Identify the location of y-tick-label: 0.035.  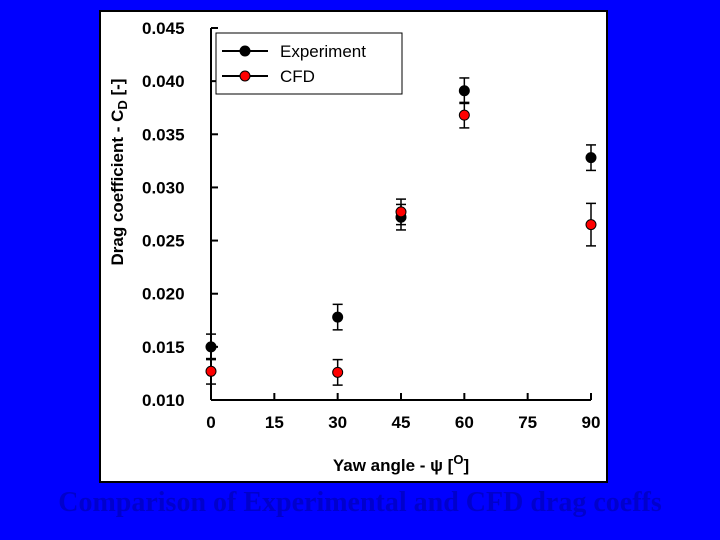
(163, 134).